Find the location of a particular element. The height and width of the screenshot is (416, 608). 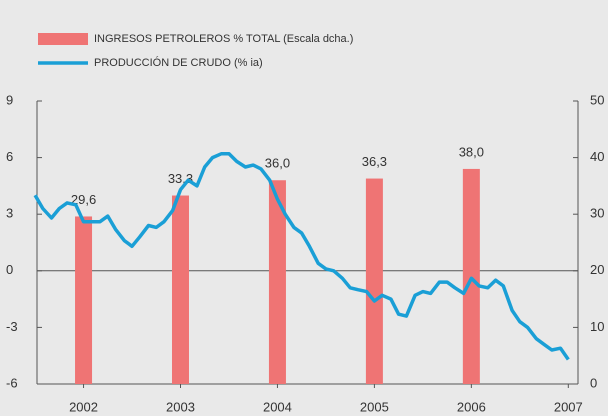

value-label: 36,0 is located at coordinates (277, 163).